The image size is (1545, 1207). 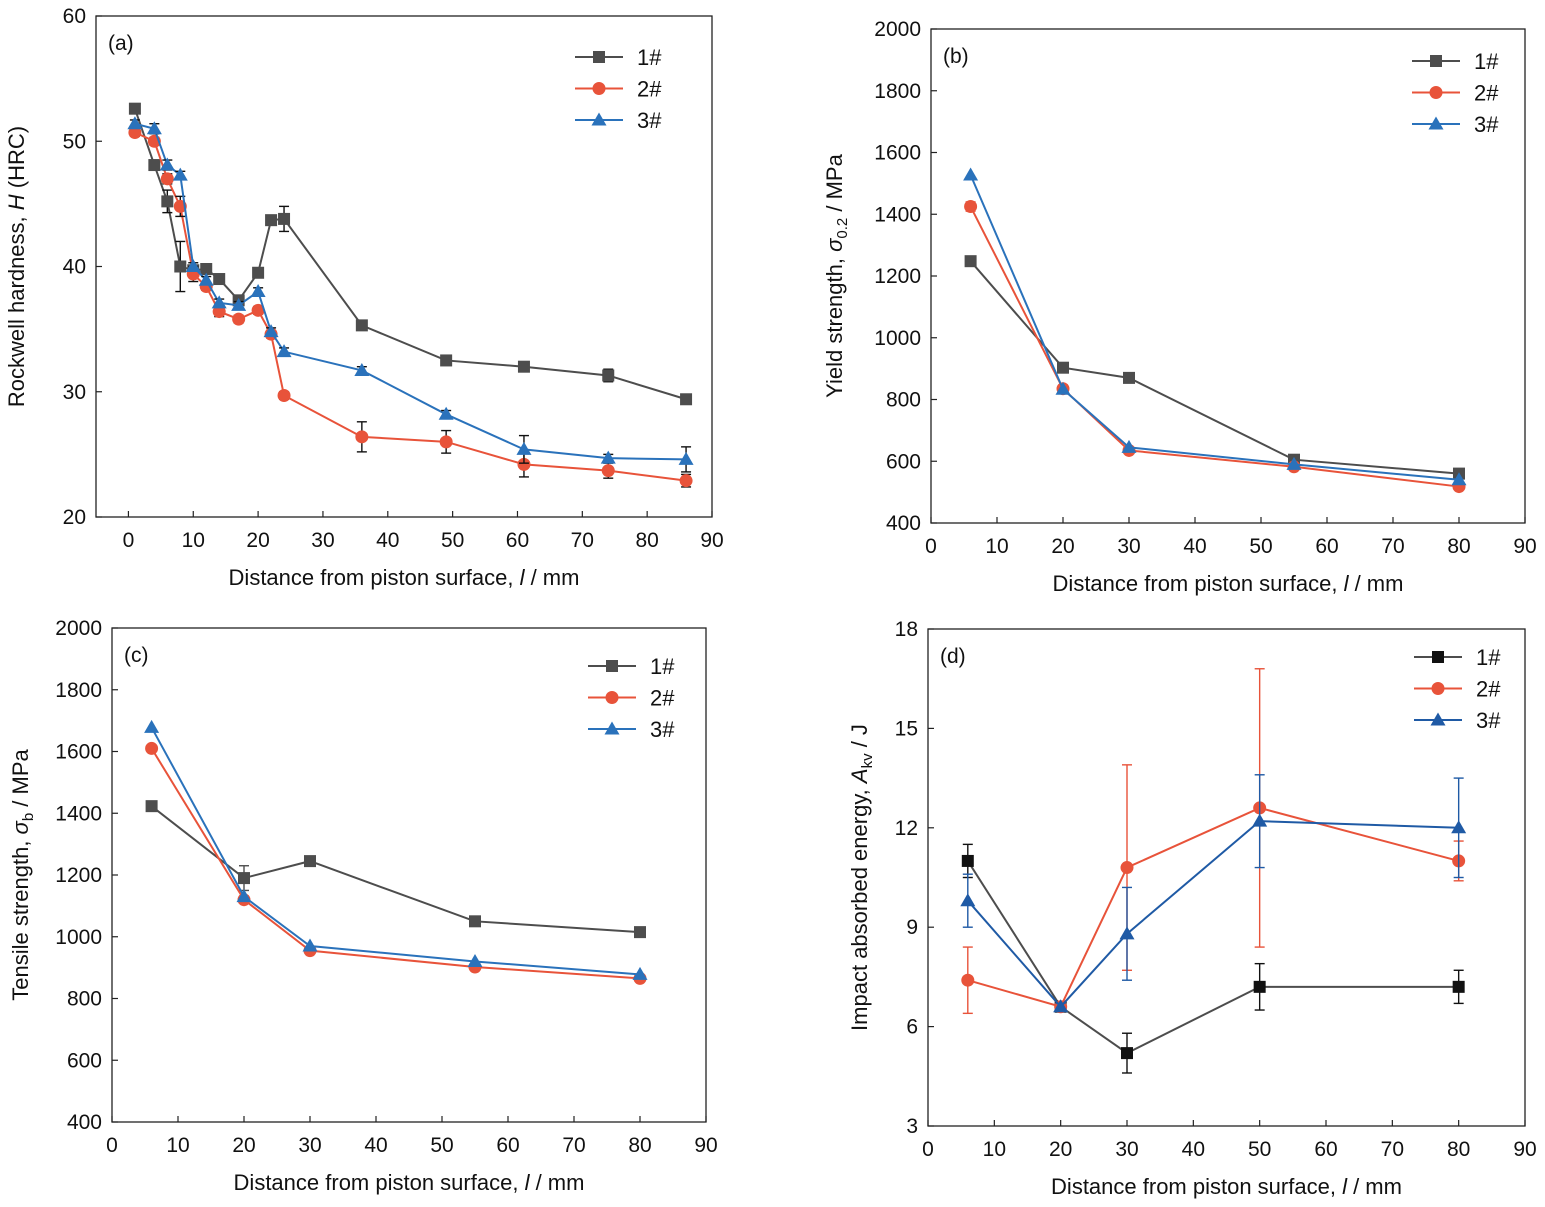 What do you see at coordinates (906, 728) in the screenshot?
I see `y-tick-label: 15` at bounding box center [906, 728].